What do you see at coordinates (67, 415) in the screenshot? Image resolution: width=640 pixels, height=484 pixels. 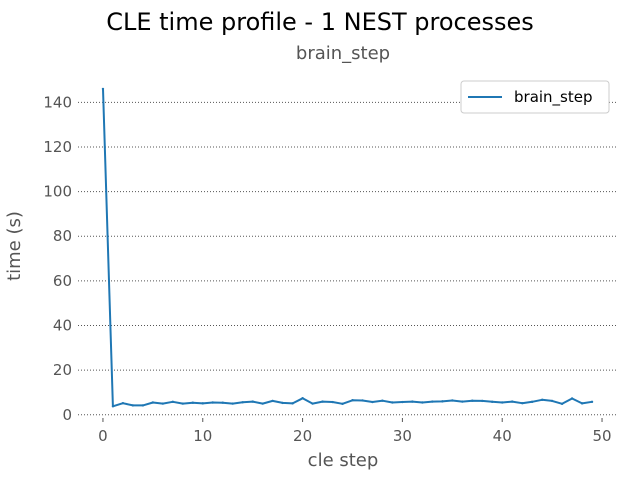 I see `y-tick-label: 0` at bounding box center [67, 415].